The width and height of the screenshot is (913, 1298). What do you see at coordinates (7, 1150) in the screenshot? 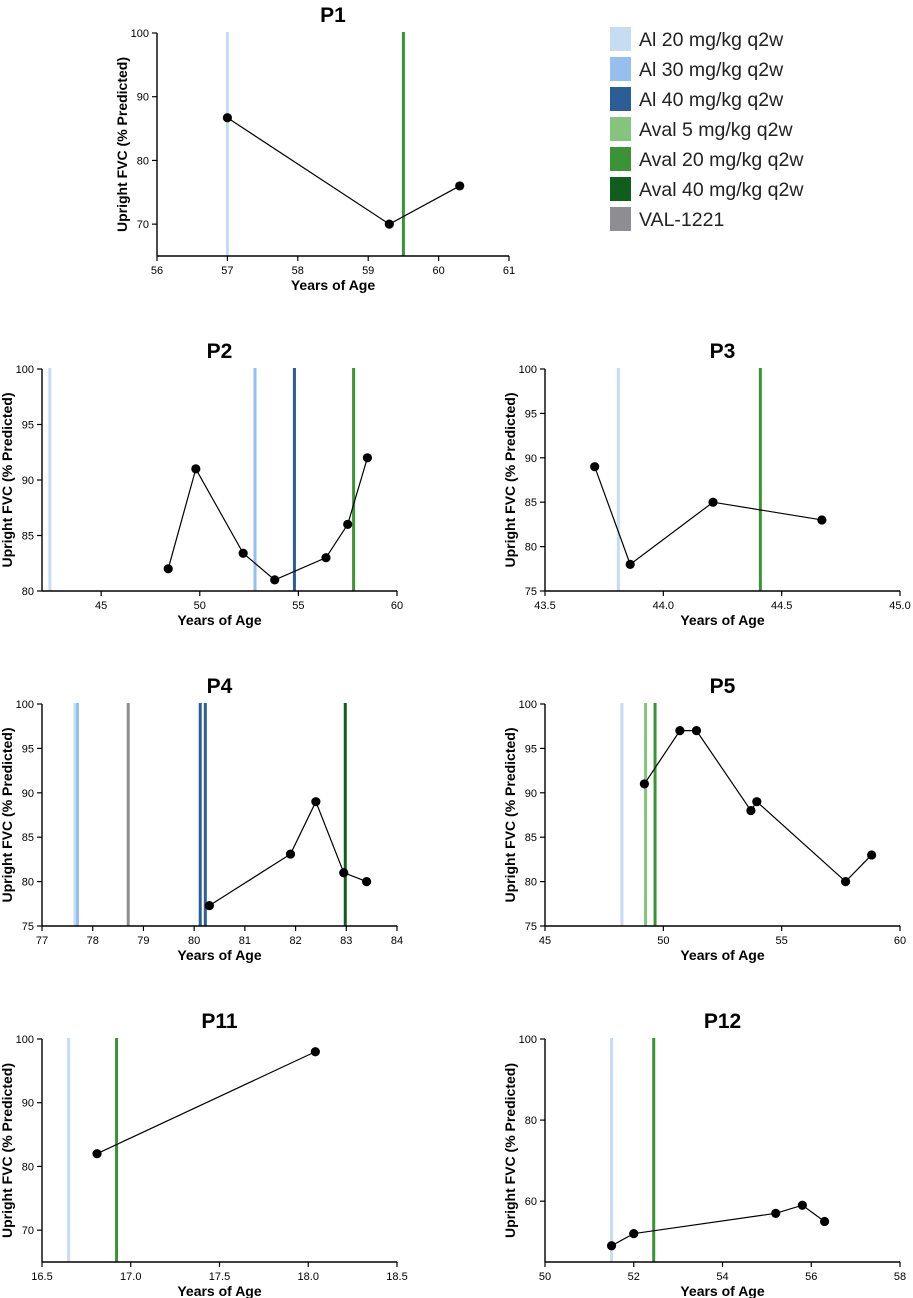
I see `y-axis-label-p11: Upright FVC (% Predicted)` at bounding box center [7, 1150].